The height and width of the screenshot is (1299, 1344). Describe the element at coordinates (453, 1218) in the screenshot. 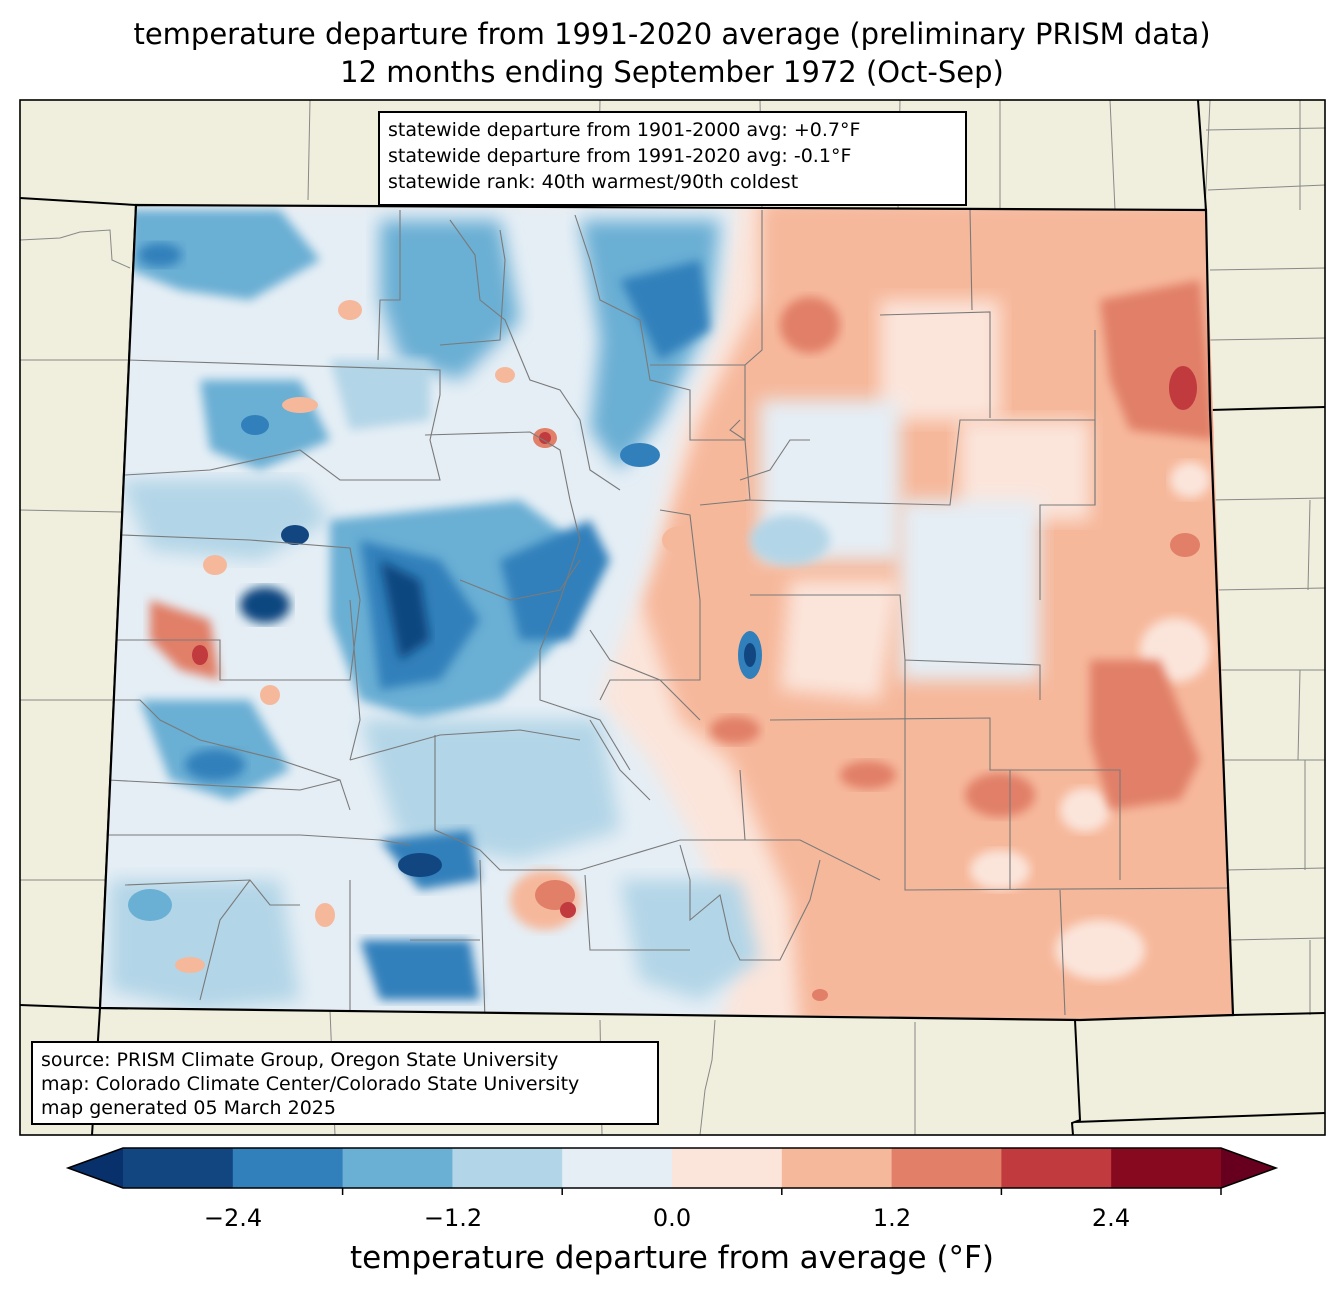

I see `colorbar-tick-label: −1.2` at that location.